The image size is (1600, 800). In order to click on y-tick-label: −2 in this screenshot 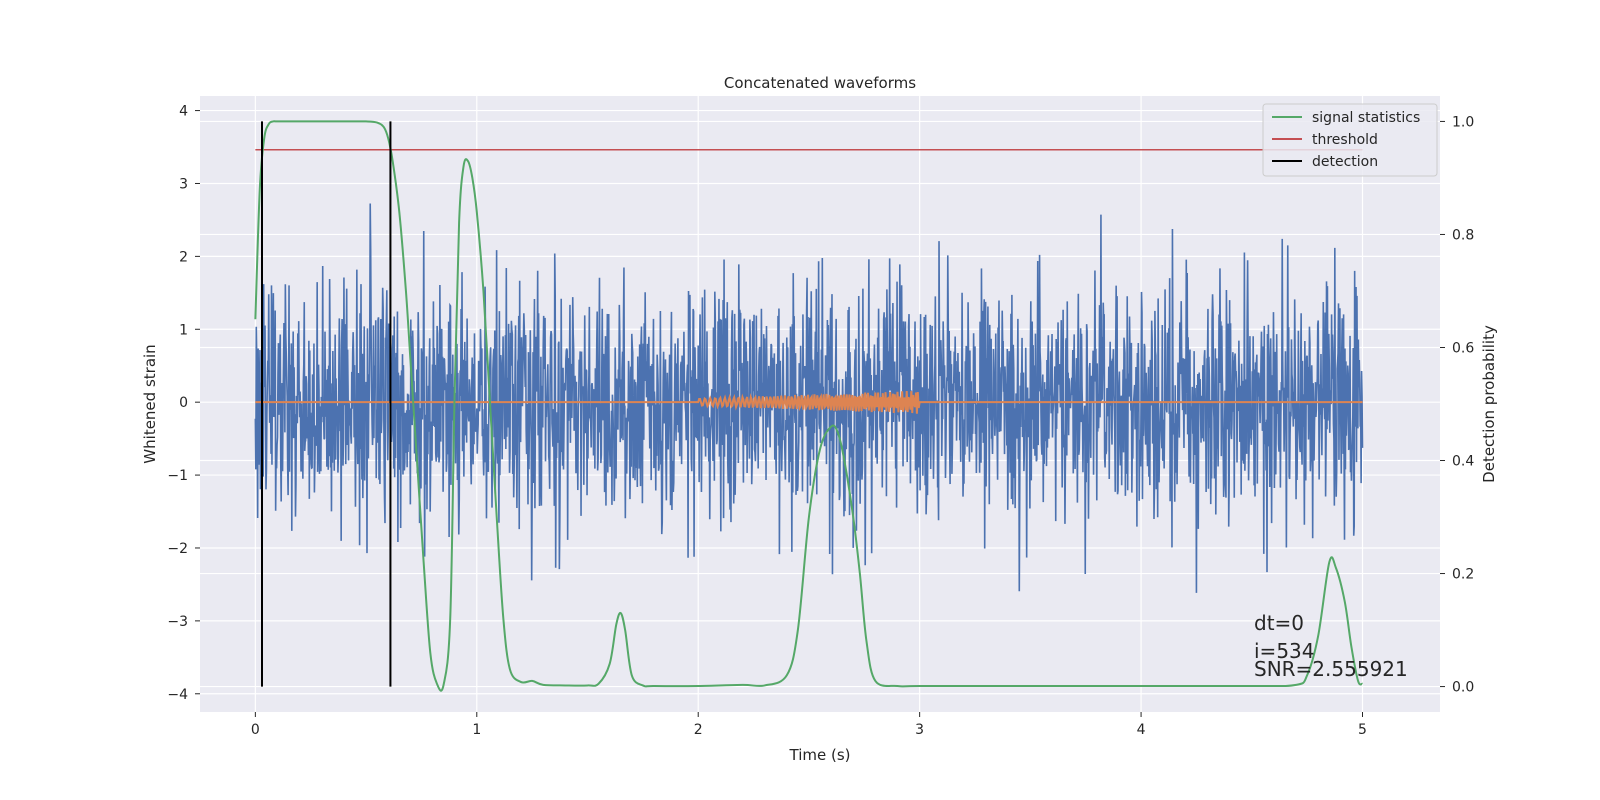, I will do `click(177, 549)`.